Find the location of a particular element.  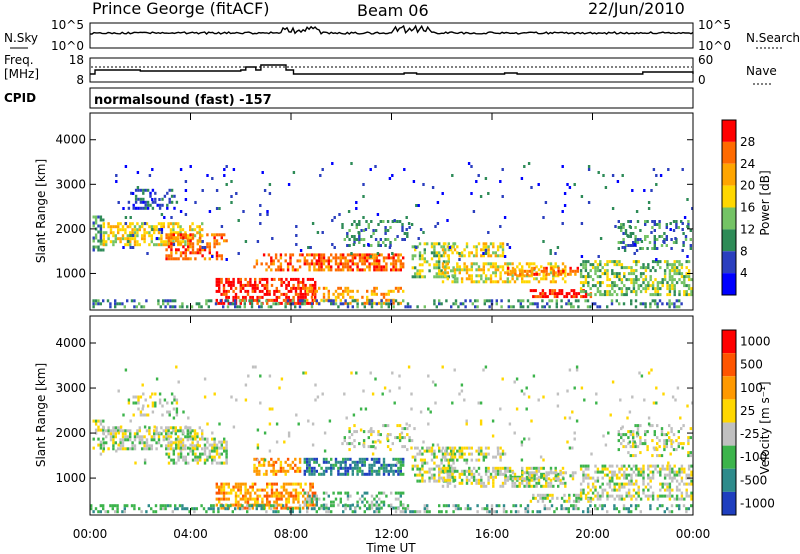

colorbar-tick-label: 24 is located at coordinates (747, 164).